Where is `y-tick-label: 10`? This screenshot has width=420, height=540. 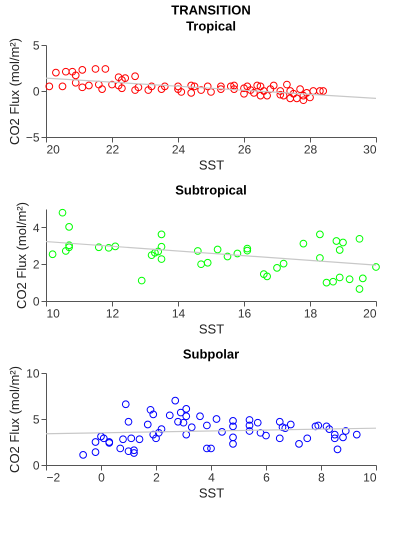
y-tick-label: 10 is located at coordinates (33, 373).